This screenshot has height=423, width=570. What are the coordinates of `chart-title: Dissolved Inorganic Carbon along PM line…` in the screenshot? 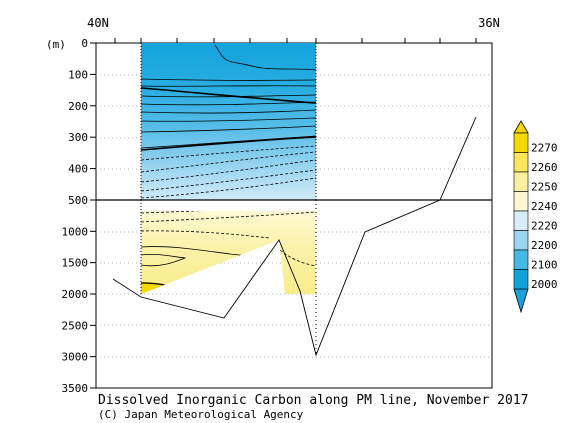 It's located at (313, 400).